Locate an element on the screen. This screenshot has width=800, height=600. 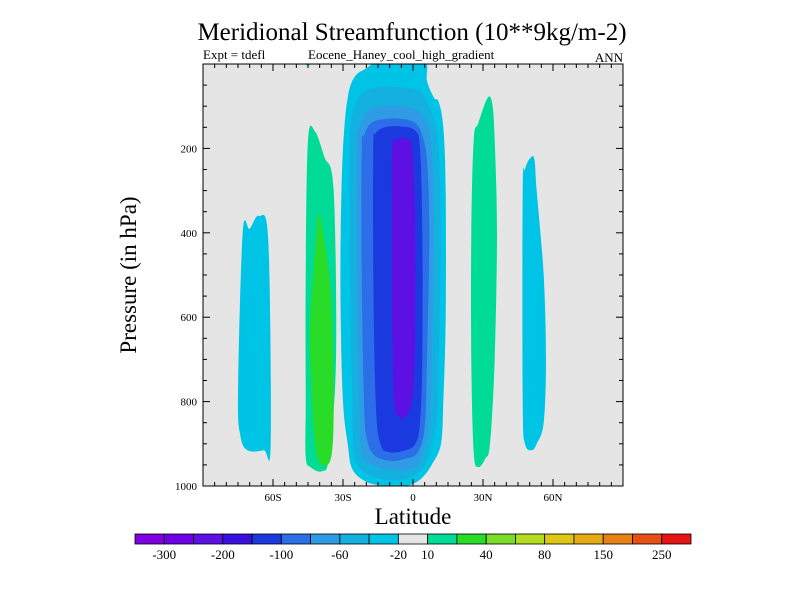
colorbar-label: 250 is located at coordinates (662, 554).